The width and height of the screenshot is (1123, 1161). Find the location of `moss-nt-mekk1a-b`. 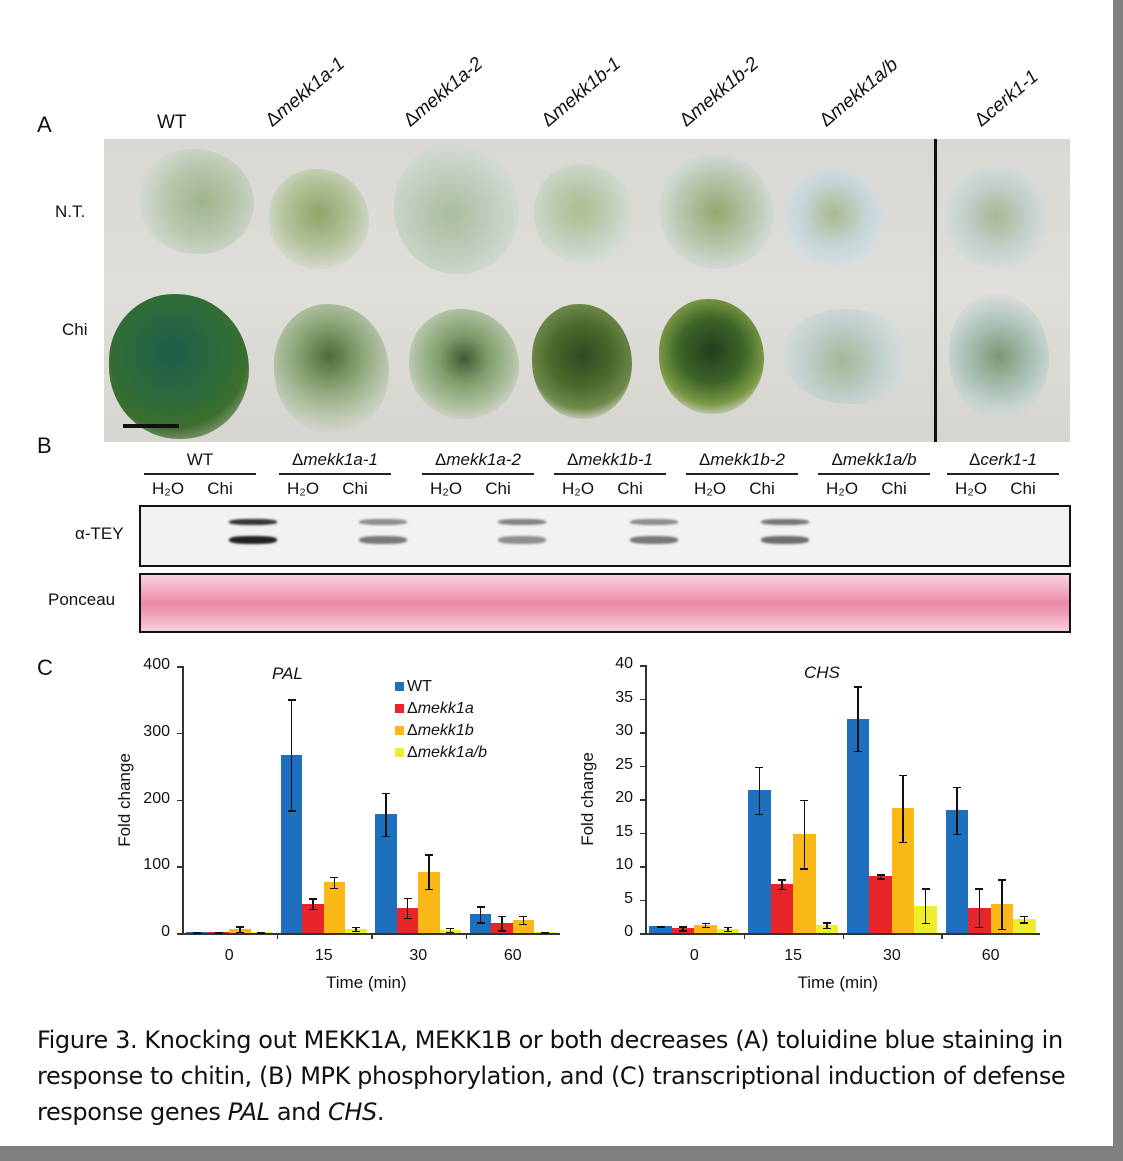

moss-nt-mekk1a-b is located at coordinates (834, 219).